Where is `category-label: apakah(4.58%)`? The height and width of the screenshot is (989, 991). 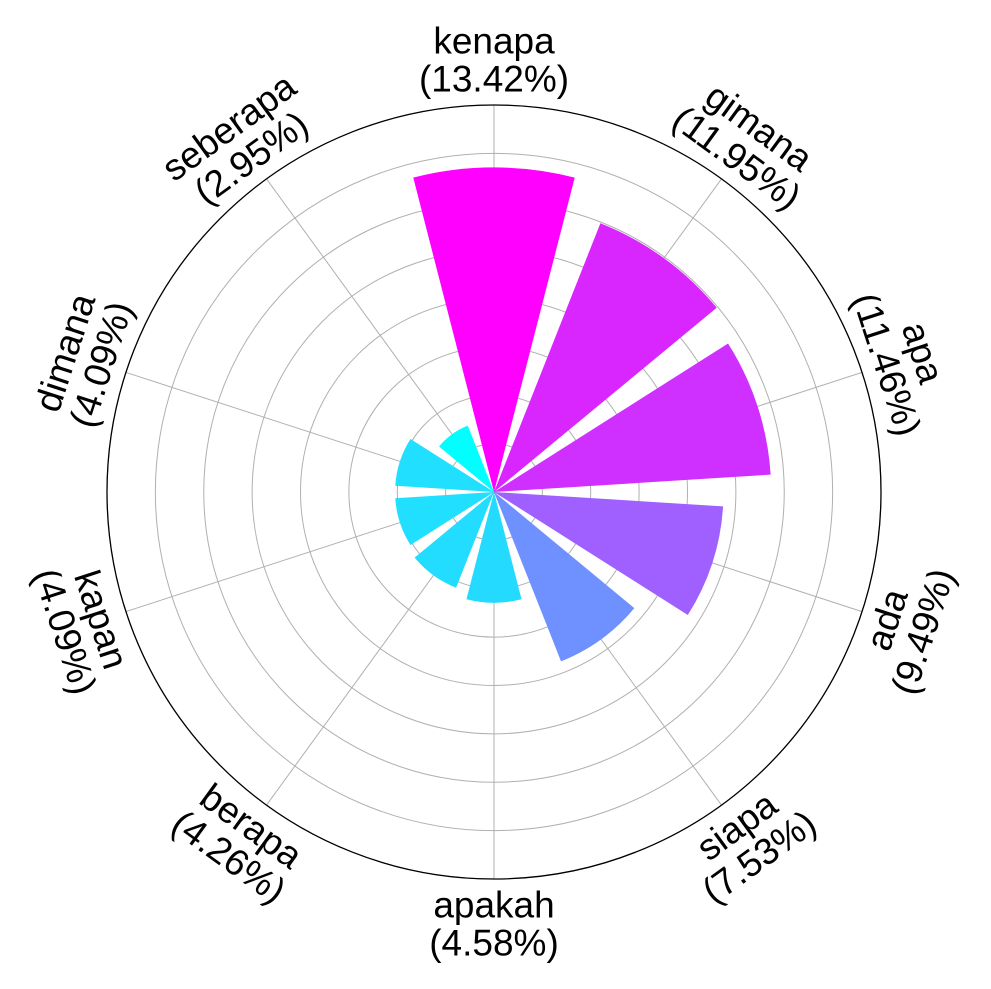 category-label: apakah(4.58%) is located at coordinates (494, 924).